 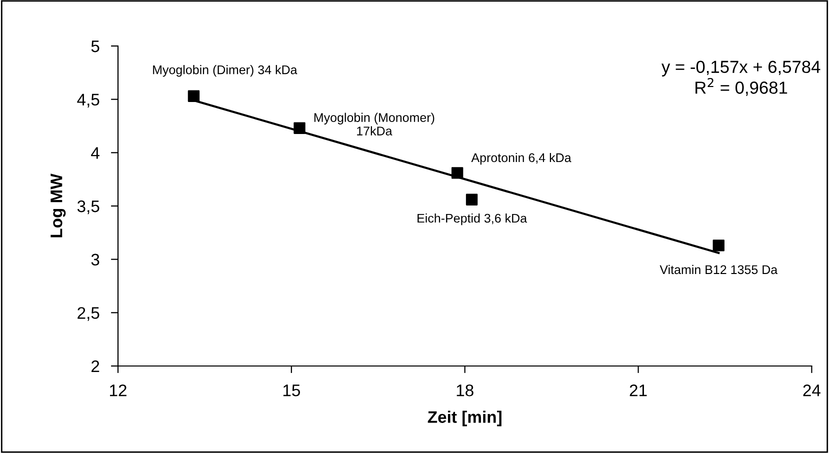 I want to click on y-tick-label: 4, so click(x=95, y=153).